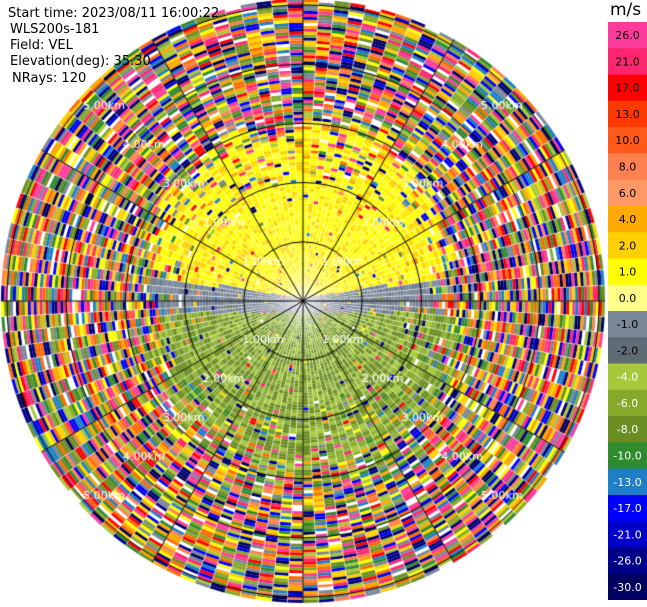 The height and width of the screenshot is (607, 647). I want to click on colorbar-tick-label: -21.0, so click(627, 534).